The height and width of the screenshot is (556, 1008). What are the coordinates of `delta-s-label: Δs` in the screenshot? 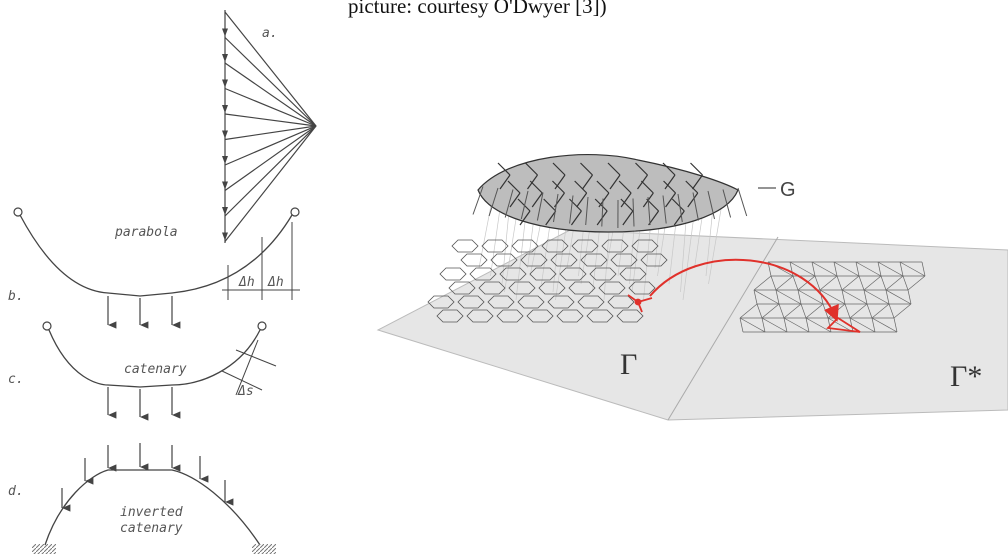 It's located at (245, 391).